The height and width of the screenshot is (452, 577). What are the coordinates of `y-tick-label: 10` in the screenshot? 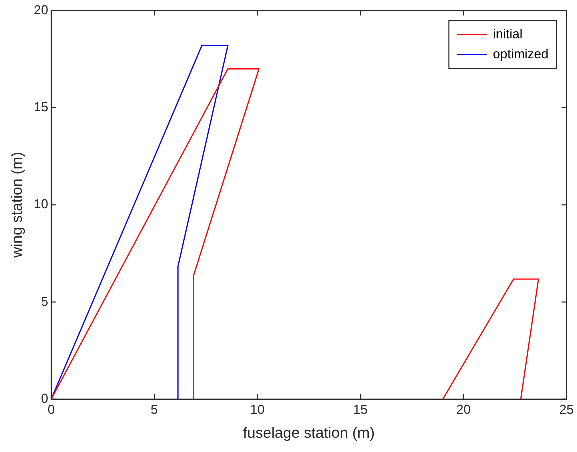 It's located at (41, 204).